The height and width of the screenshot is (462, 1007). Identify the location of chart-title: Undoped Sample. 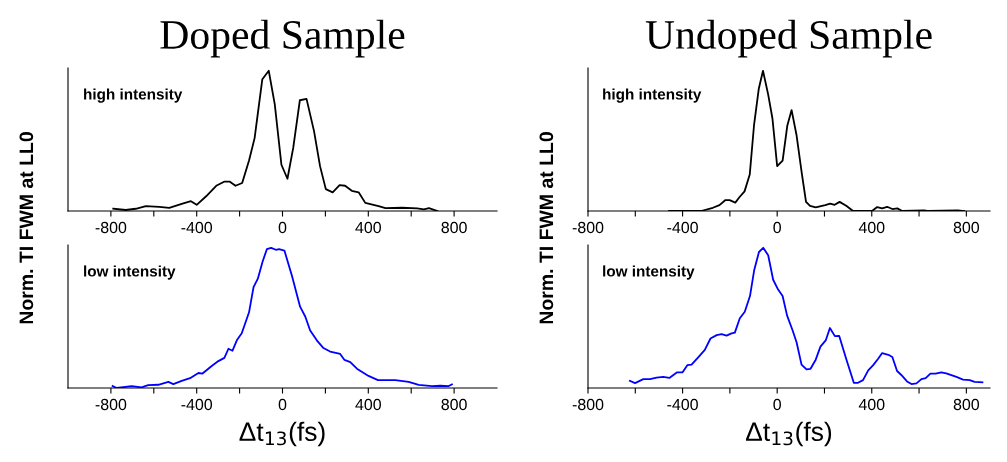
(788, 38).